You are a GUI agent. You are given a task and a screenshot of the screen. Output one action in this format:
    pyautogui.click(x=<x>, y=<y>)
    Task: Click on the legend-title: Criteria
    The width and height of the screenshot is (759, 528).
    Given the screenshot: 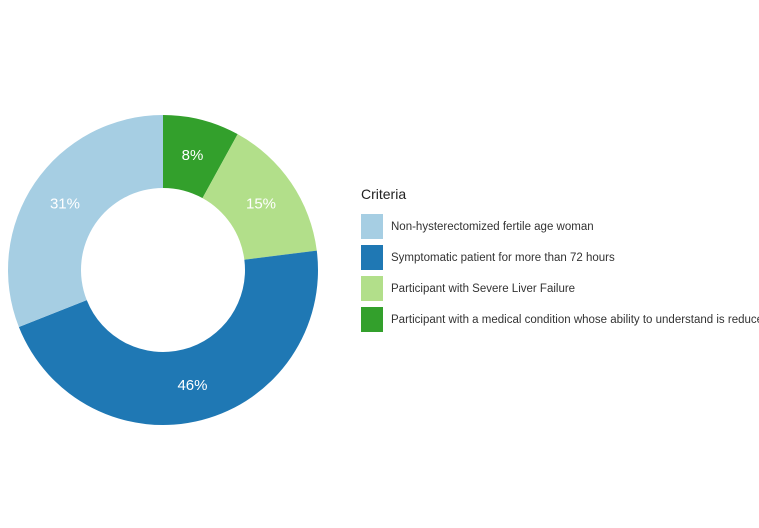 What is the action you would take?
    pyautogui.click(x=384, y=194)
    